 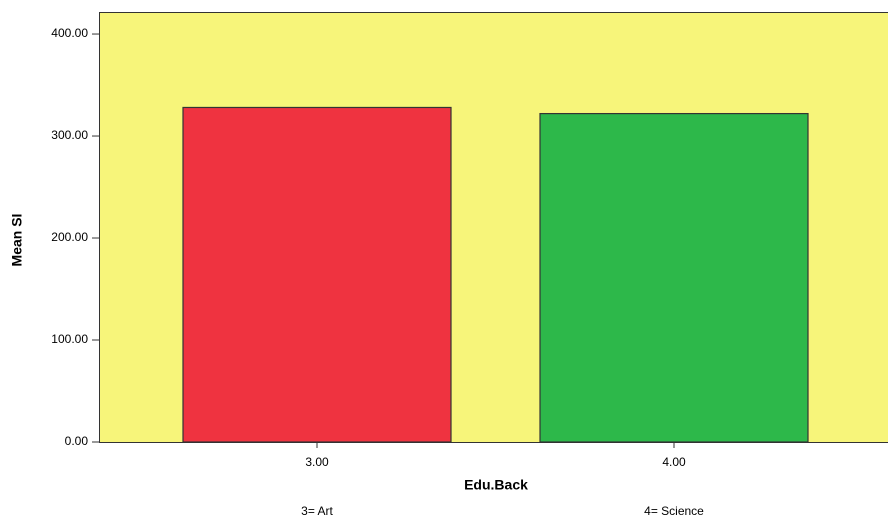 What do you see at coordinates (77, 441) in the screenshot?
I see `y-tick-label: 0.00` at bounding box center [77, 441].